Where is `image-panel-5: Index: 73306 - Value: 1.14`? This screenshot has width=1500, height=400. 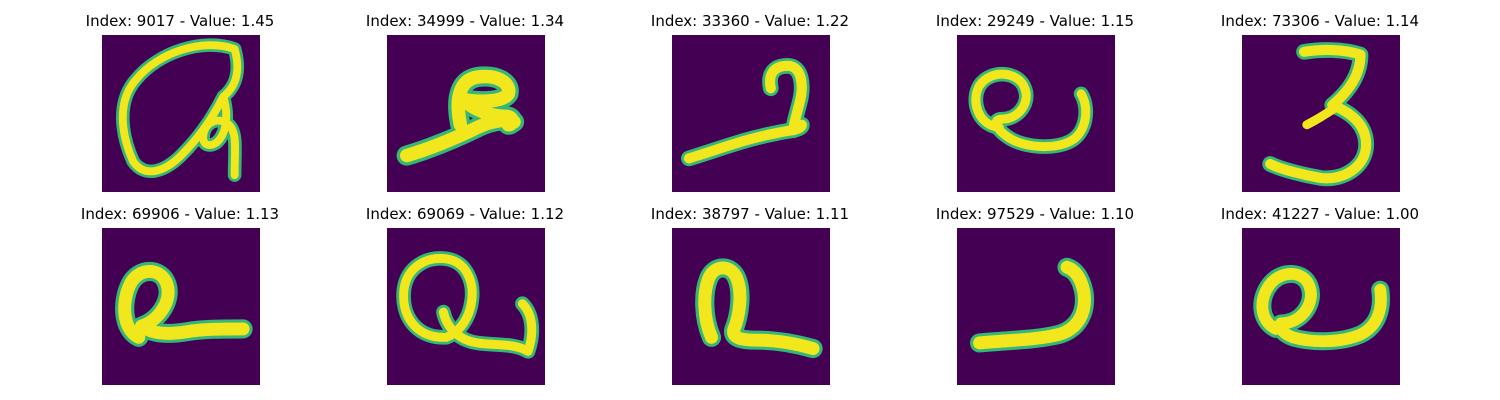
image-panel-5: Index: 73306 - Value: 1.14 is located at coordinates (1320, 97).